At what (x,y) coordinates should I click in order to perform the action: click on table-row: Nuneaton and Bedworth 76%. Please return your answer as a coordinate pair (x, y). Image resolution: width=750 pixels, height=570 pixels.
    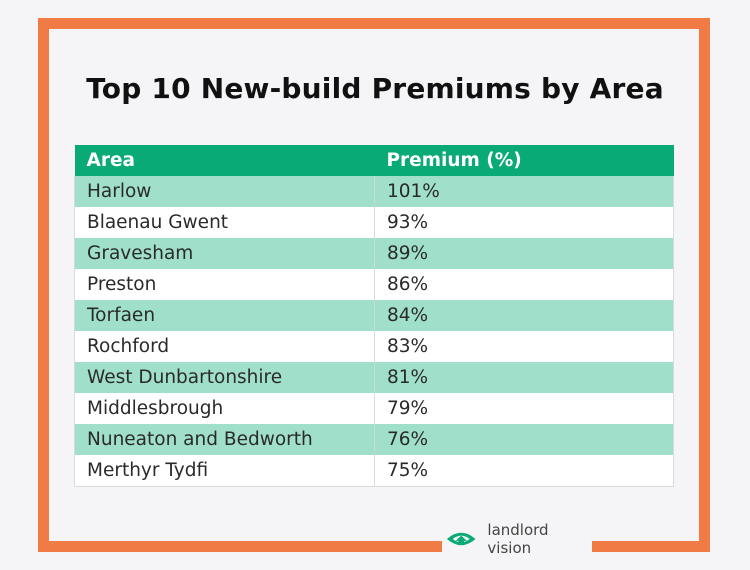
    Looking at the image, I should click on (374, 439).